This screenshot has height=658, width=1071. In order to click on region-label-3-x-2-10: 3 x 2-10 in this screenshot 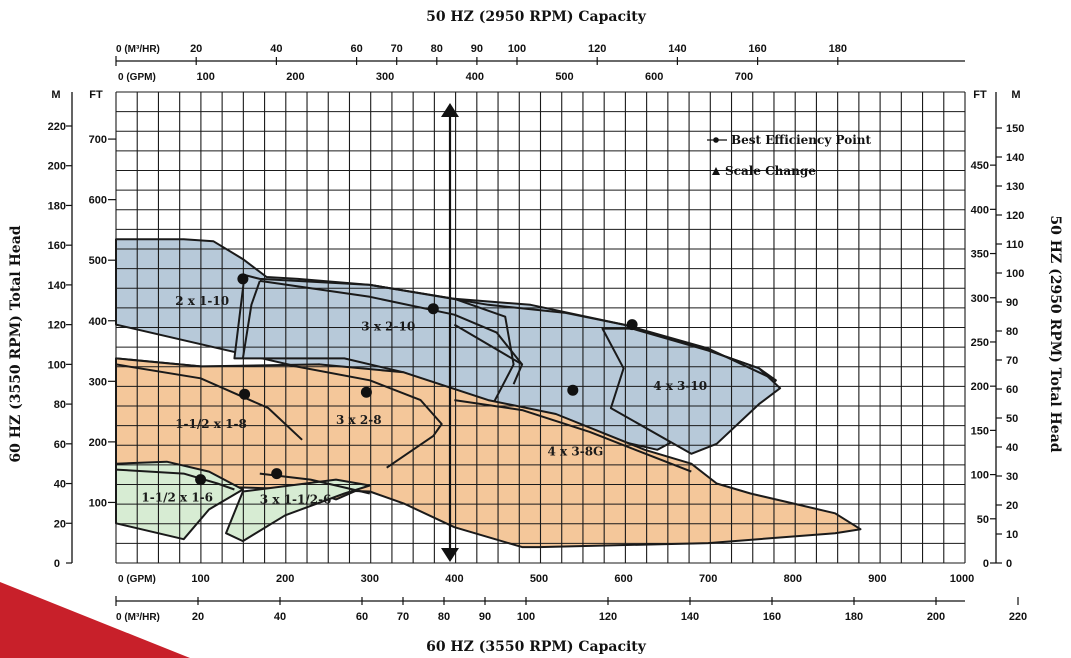, I will do `click(388, 327)`.